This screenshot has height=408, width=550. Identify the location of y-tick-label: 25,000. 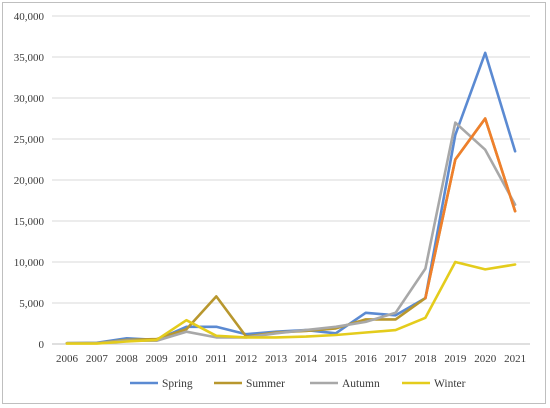
(29, 140).